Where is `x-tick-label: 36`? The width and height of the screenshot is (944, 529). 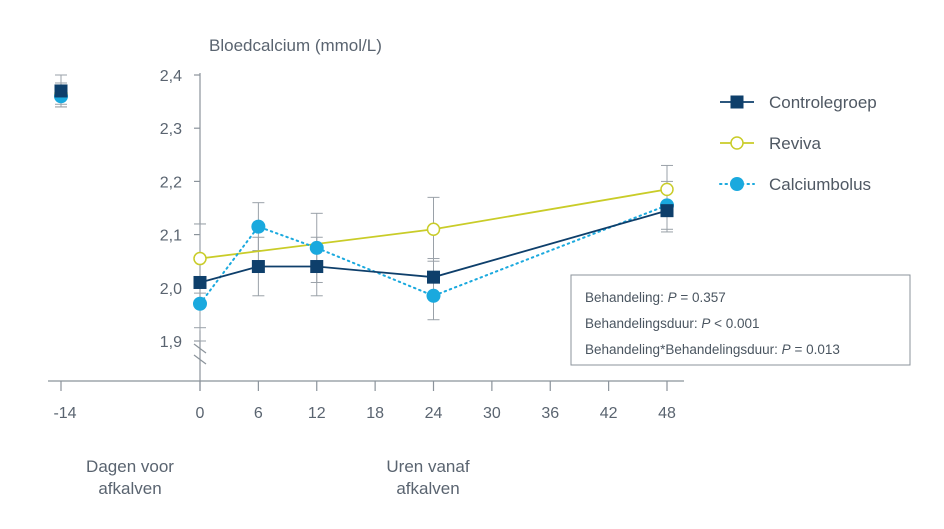 x-tick-label: 36 is located at coordinates (550, 413).